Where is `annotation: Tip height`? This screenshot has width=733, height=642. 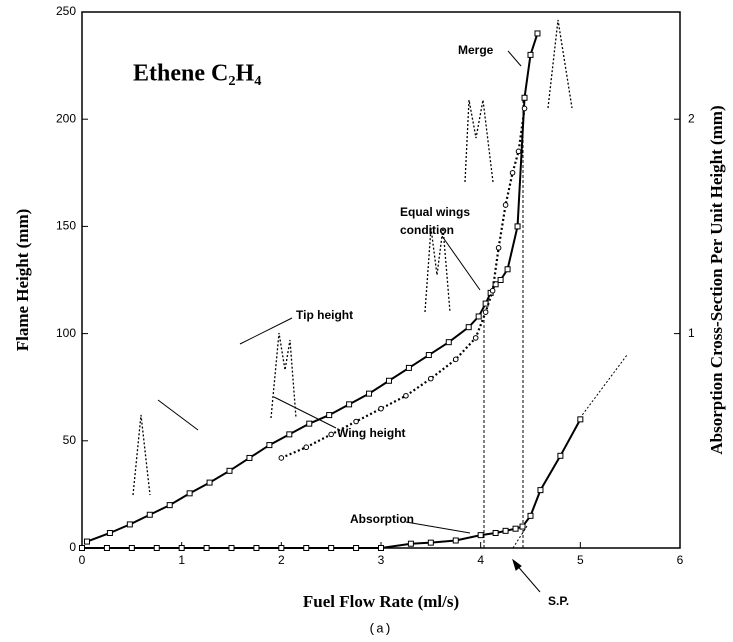 annotation: Tip height is located at coordinates (324, 315).